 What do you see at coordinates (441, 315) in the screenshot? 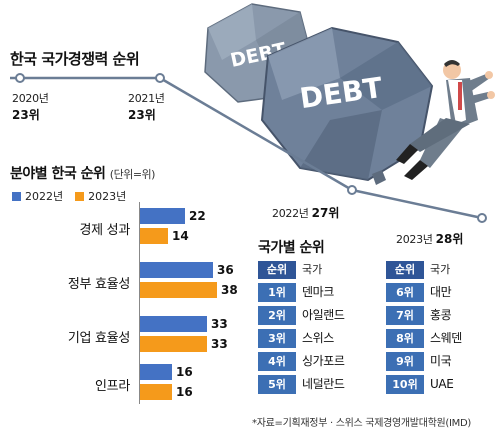
I see `country-cell: 홍콩` at bounding box center [441, 315].